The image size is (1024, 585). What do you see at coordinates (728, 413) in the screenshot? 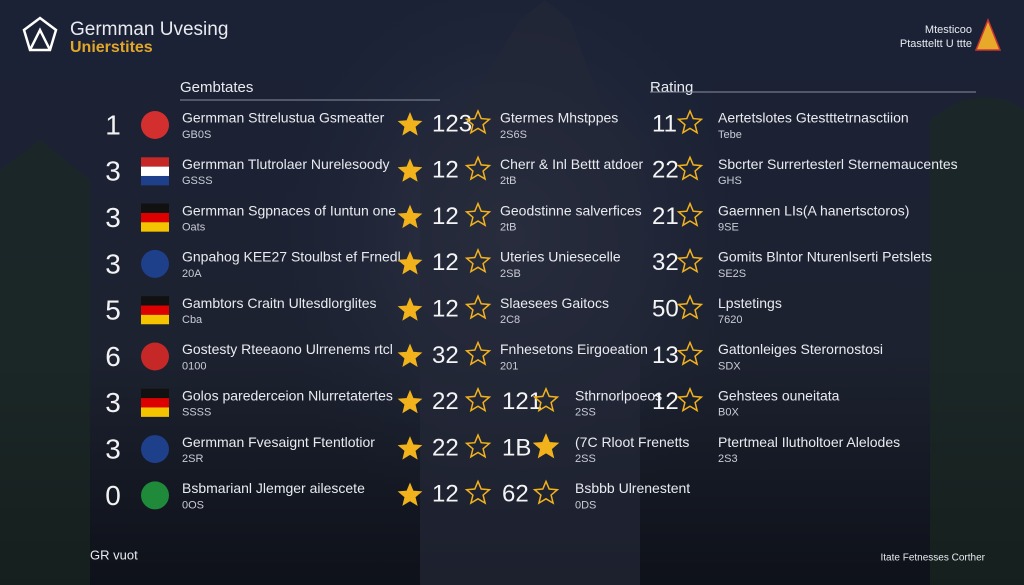
I see `detail-sub: B0X` at bounding box center [728, 413].